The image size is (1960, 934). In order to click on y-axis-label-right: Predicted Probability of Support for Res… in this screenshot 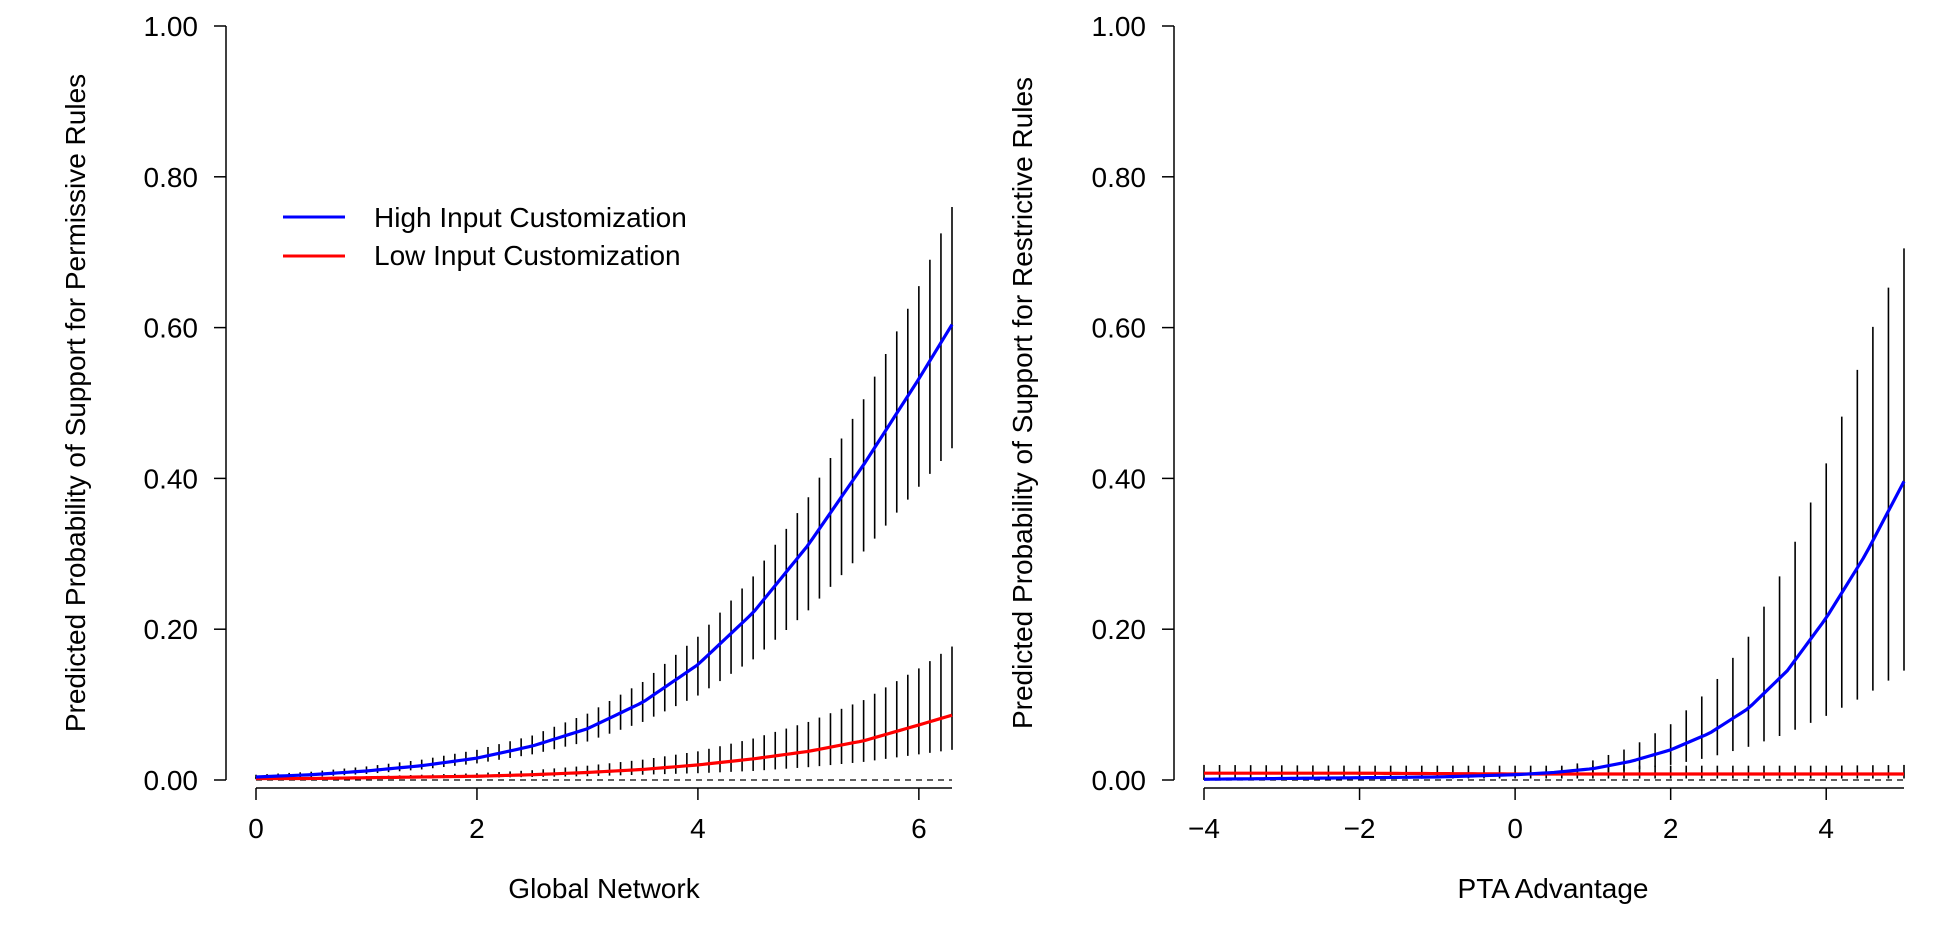, I will do `click(1022, 403)`.